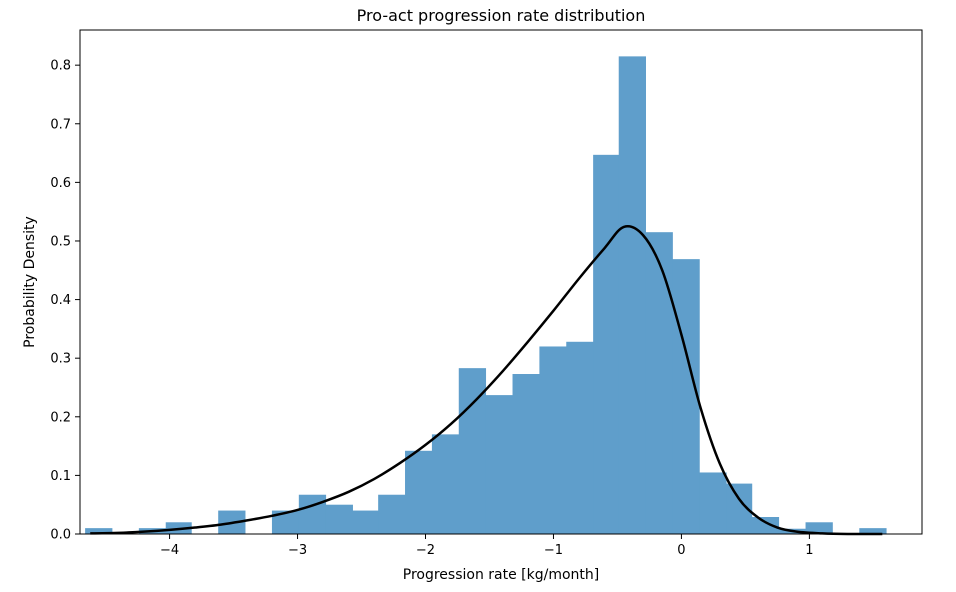 The image size is (956, 592). Describe the element at coordinates (60, 359) in the screenshot. I see `y-tick-label: 0.3` at that location.